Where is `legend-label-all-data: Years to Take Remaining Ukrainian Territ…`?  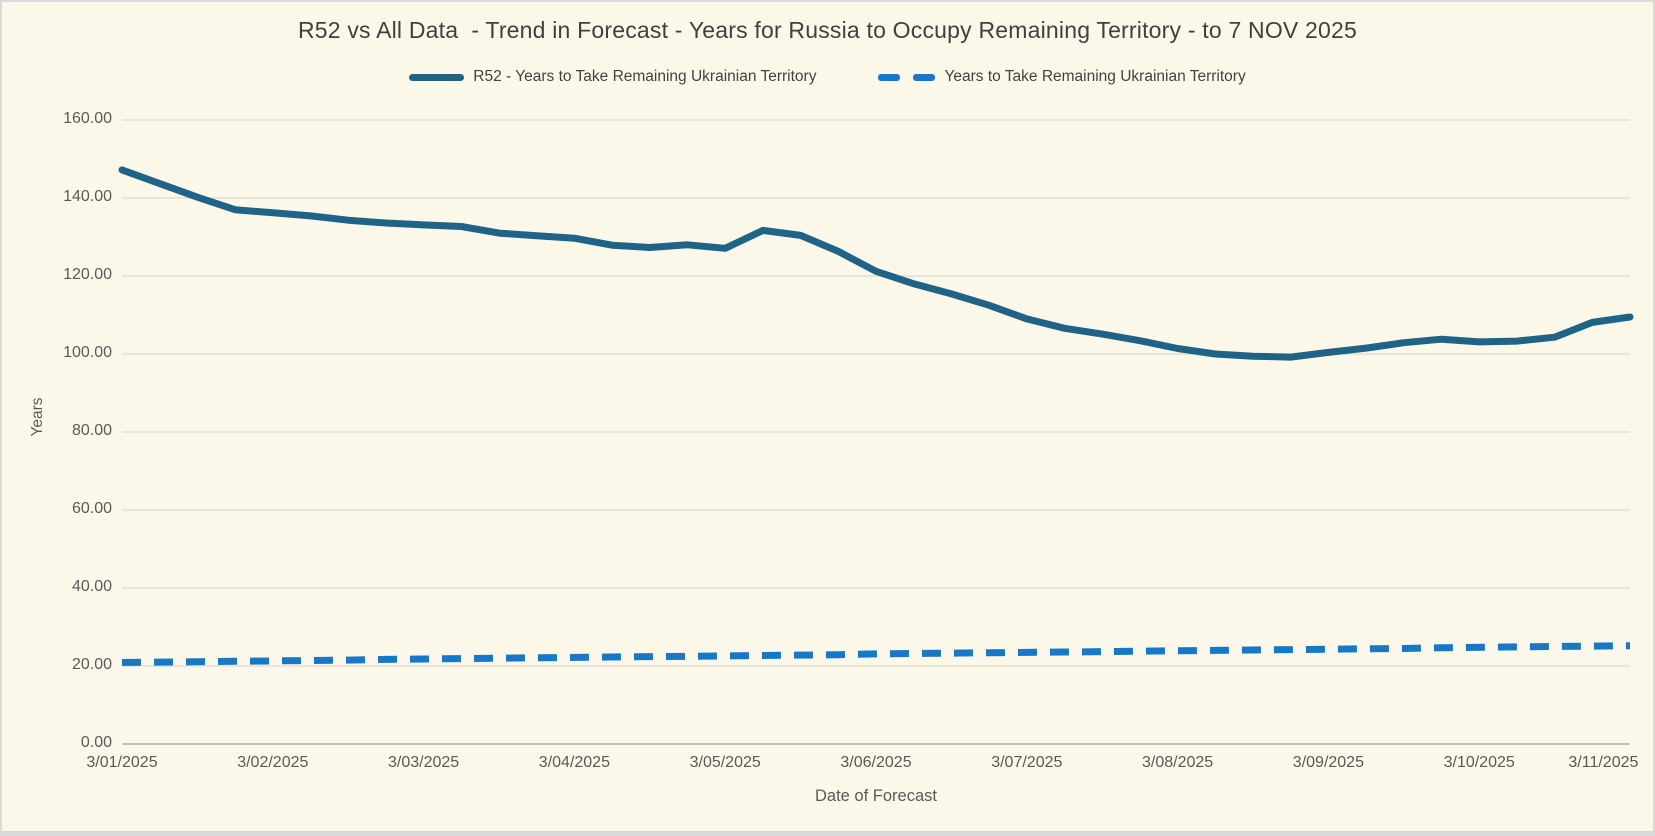
legend-label-all-data: Years to Take Remaining Ukrainian Territ… is located at coordinates (1095, 76).